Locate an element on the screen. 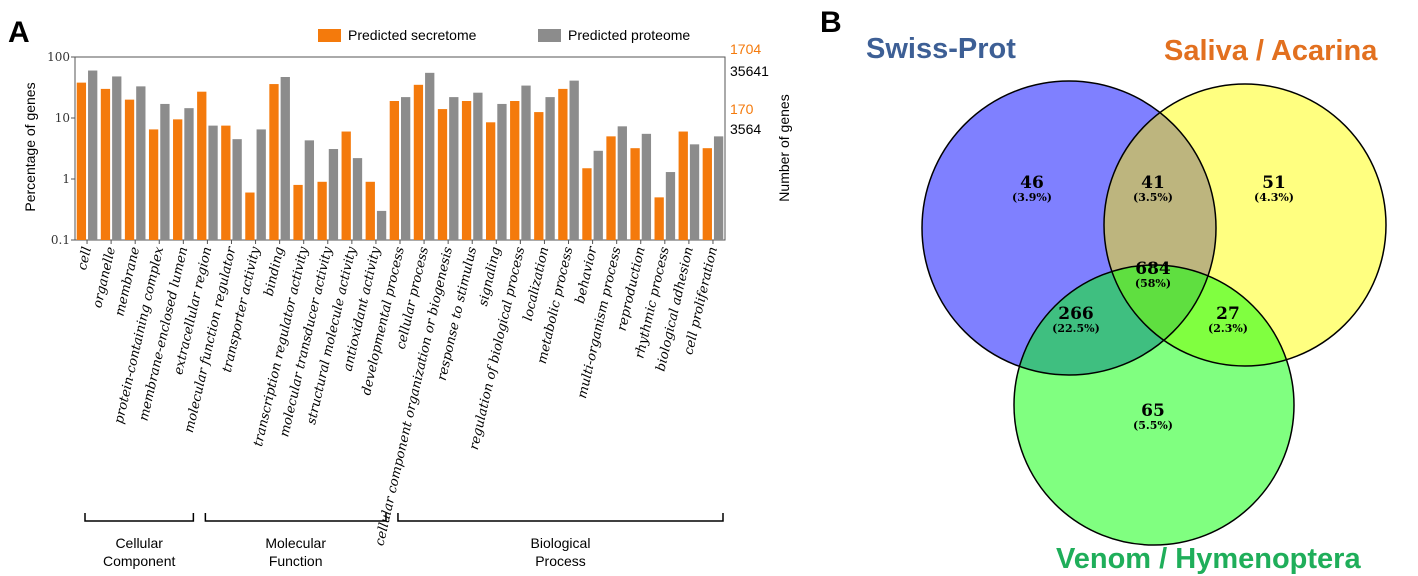  venn-percent-saliva-only: (4.3%) is located at coordinates (1274, 197).